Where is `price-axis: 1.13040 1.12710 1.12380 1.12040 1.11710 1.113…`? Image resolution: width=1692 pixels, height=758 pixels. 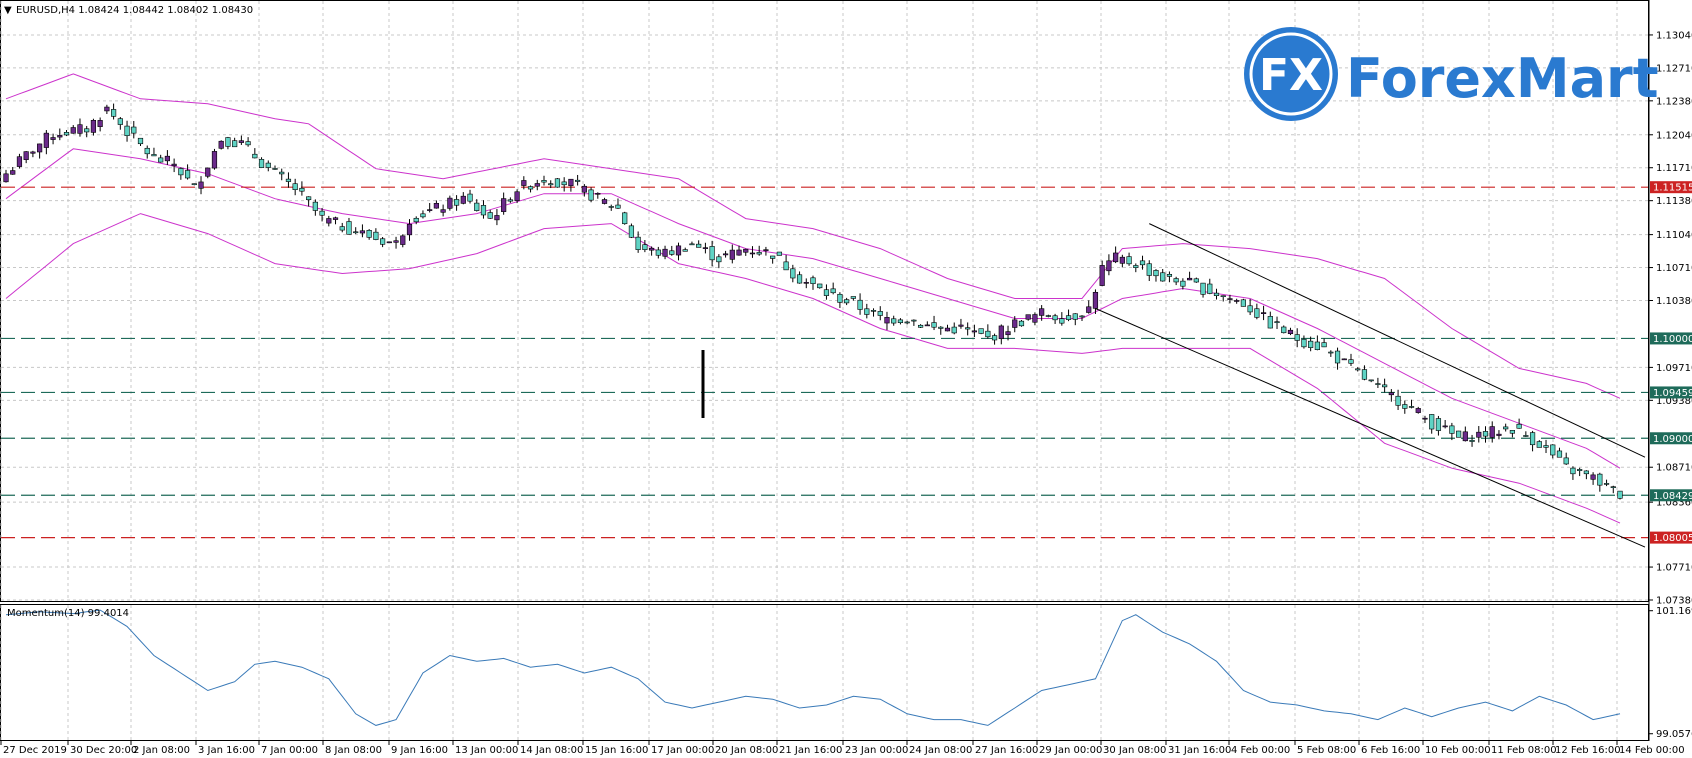 price-axis: 1.13040 1.12710 1.12380 1.12040 1.11710 1.113… is located at coordinates (1670, 385).